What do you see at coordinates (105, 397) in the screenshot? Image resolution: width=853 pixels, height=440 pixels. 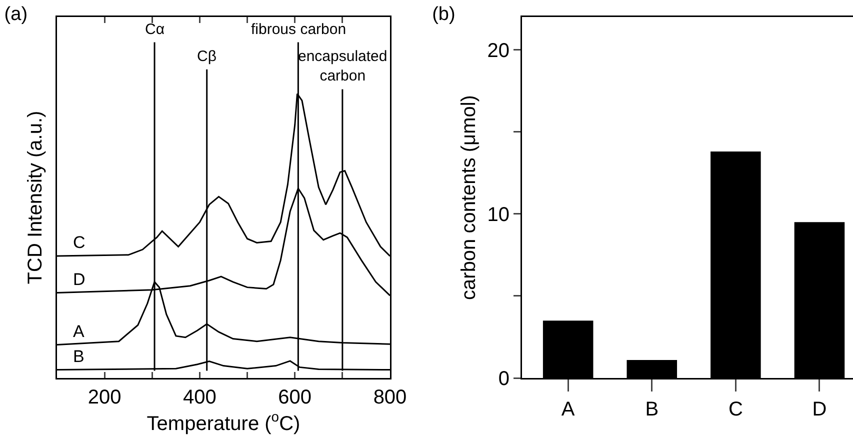 I see `x-tick-label: 200` at bounding box center [105, 397].